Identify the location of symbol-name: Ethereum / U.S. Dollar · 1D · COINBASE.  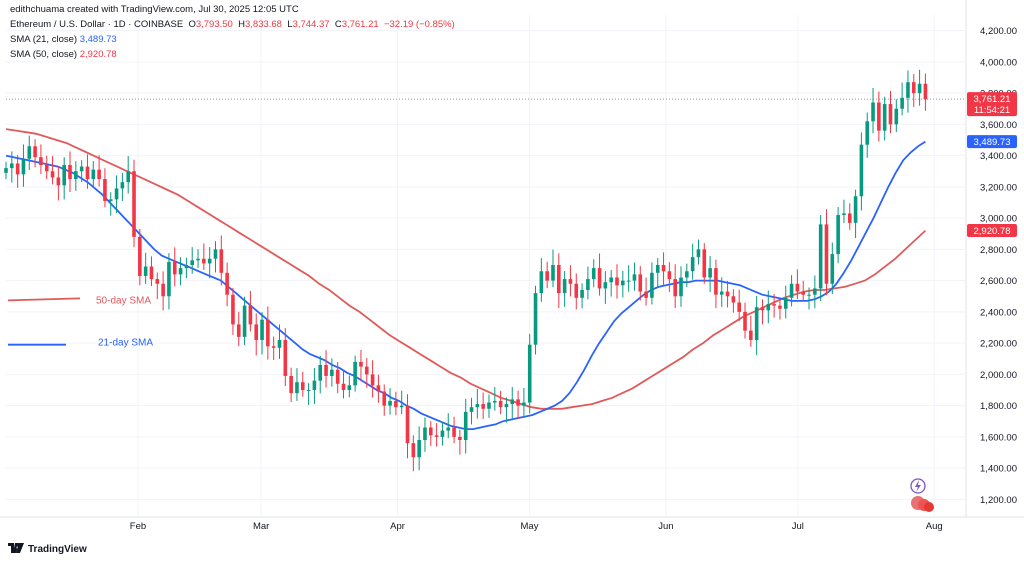
(97, 24).